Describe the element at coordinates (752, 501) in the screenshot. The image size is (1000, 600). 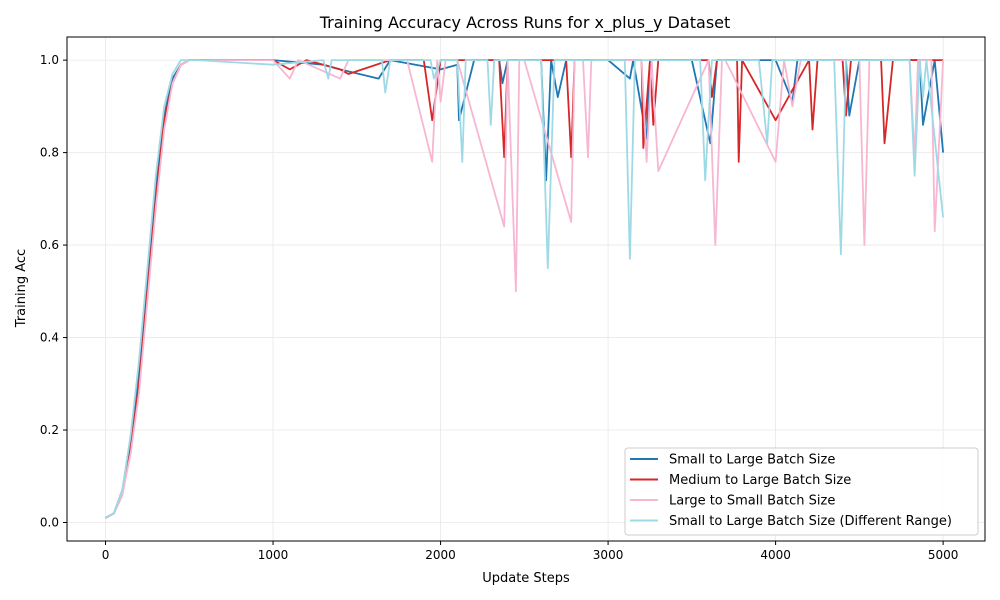
I see `legend-label: Large to Small Batch Size` at that location.